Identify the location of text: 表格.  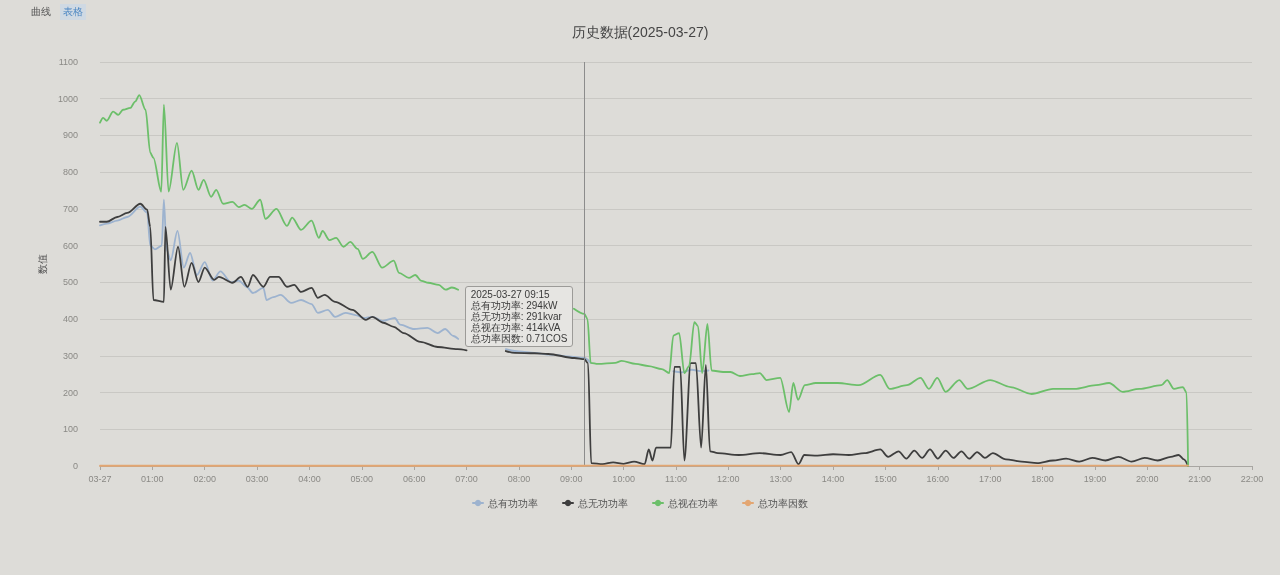
(73, 12).